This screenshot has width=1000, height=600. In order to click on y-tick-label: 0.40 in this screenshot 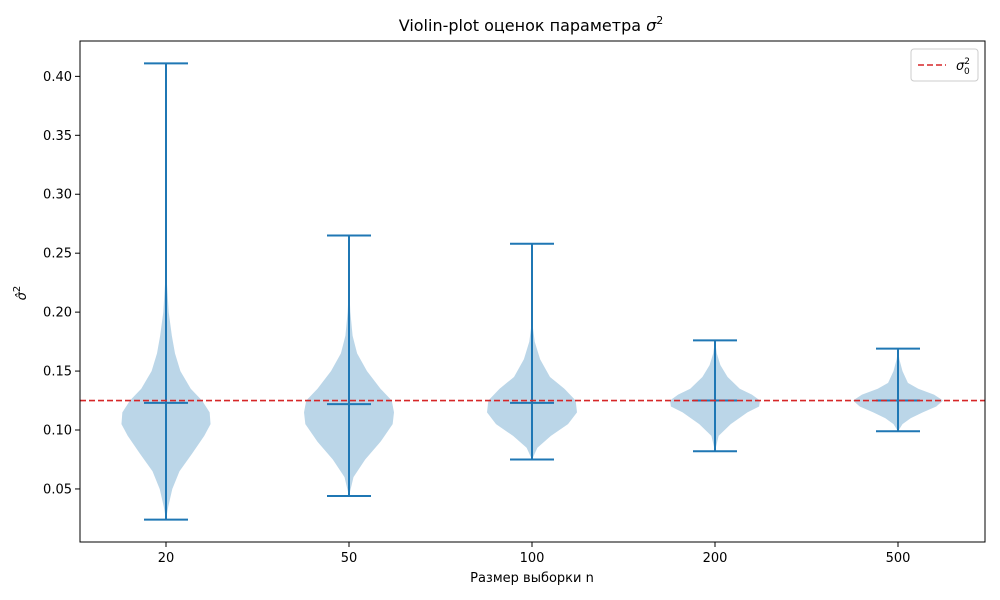, I will do `click(57, 77)`.